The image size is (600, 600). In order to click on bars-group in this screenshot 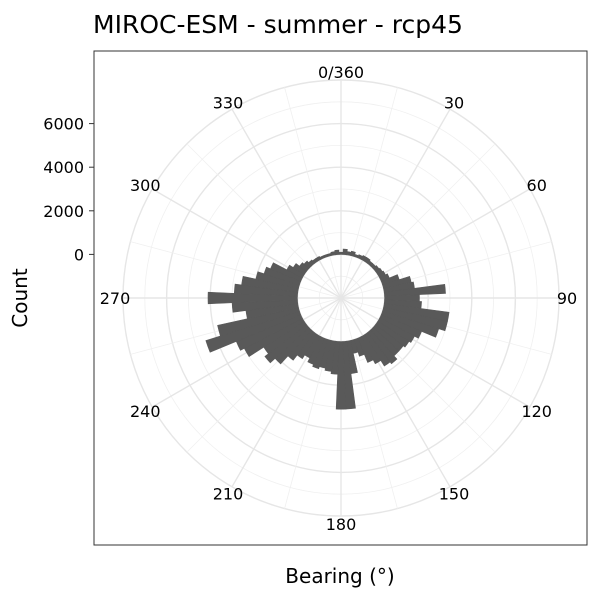, I will do `click(327, 329)`.